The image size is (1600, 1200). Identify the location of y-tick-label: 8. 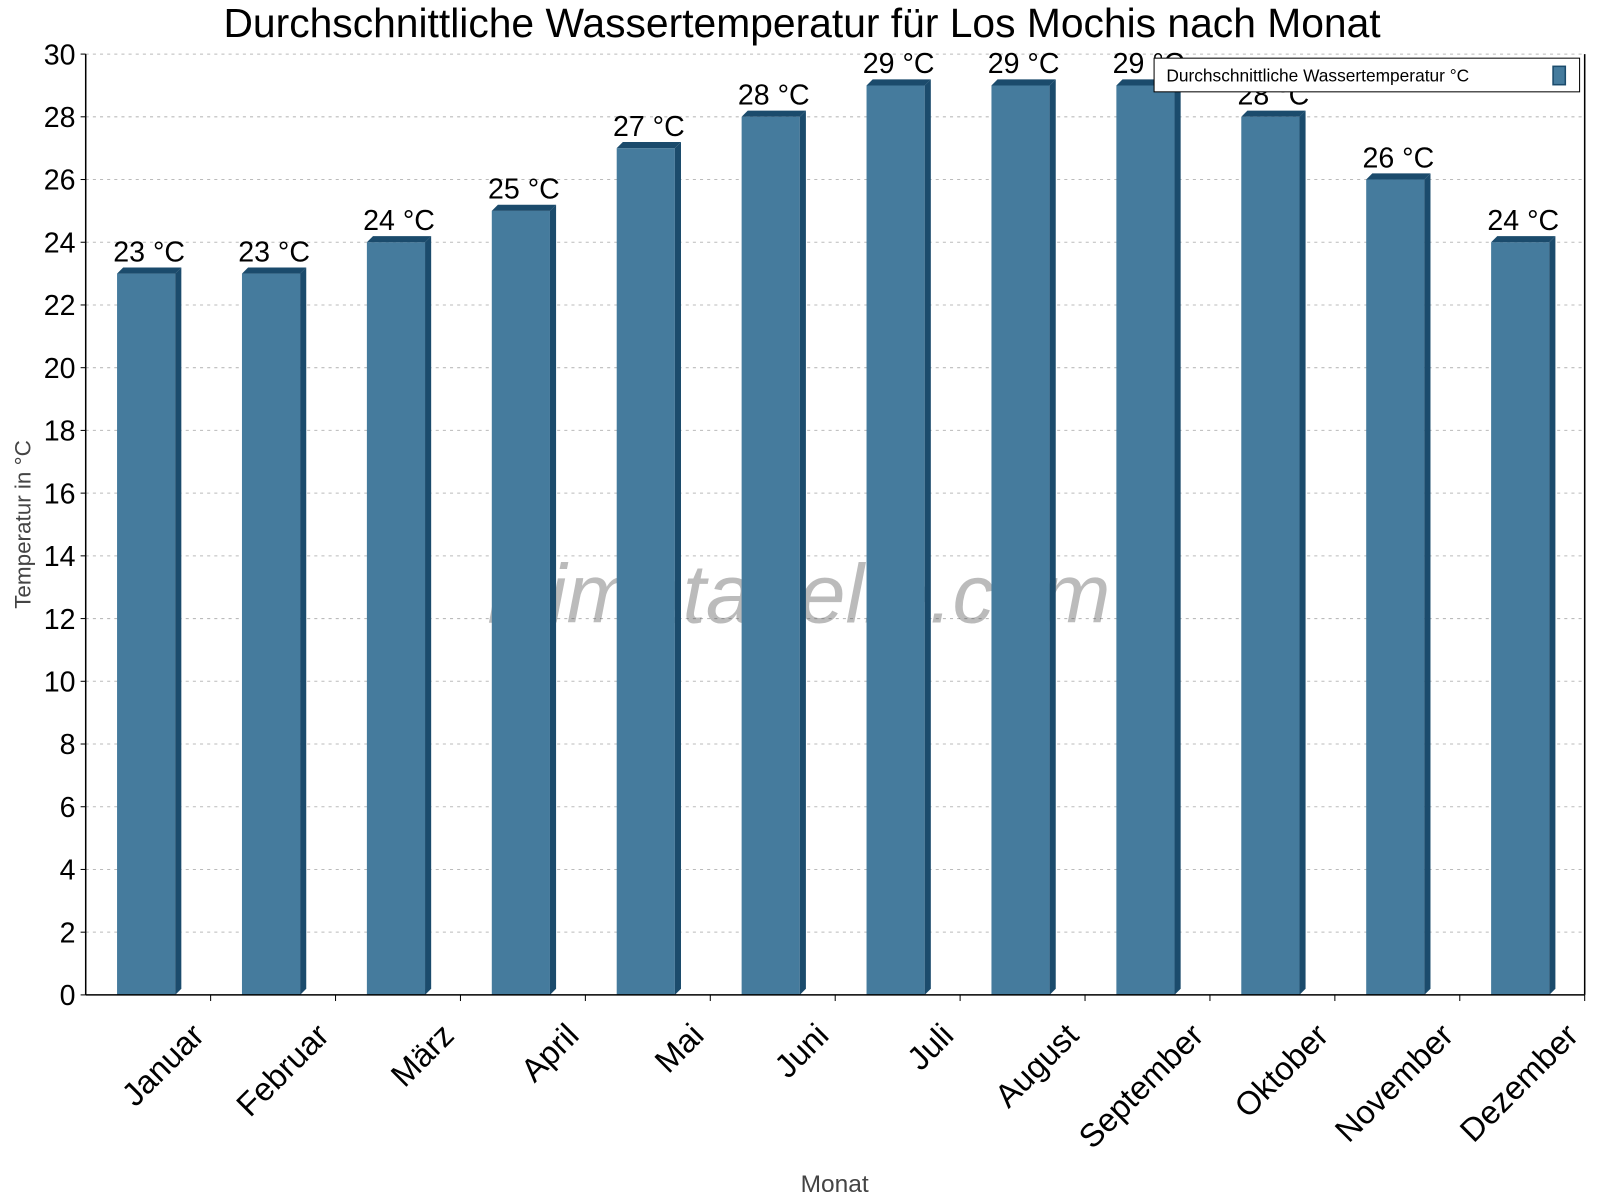
(68, 745).